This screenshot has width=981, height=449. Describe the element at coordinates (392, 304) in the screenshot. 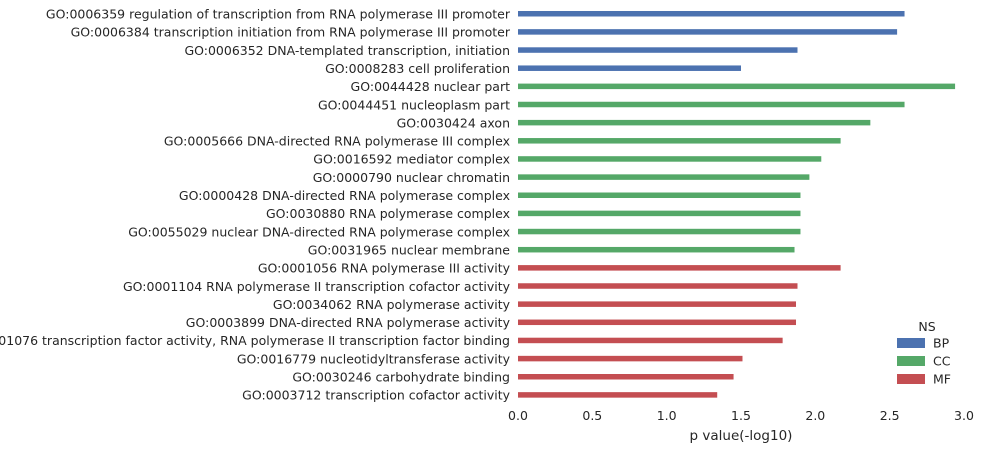

I see `category-label: GO:0034062 RNA polymerase activity` at that location.